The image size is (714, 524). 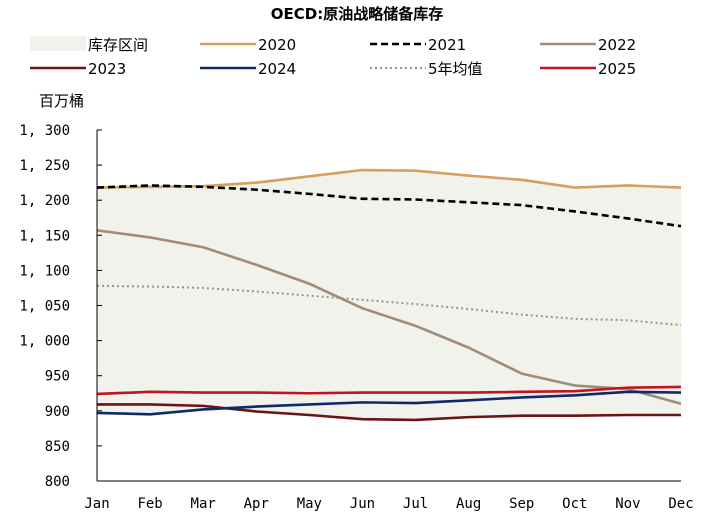 I want to click on x-tick-label: Jun, so click(x=362, y=504).